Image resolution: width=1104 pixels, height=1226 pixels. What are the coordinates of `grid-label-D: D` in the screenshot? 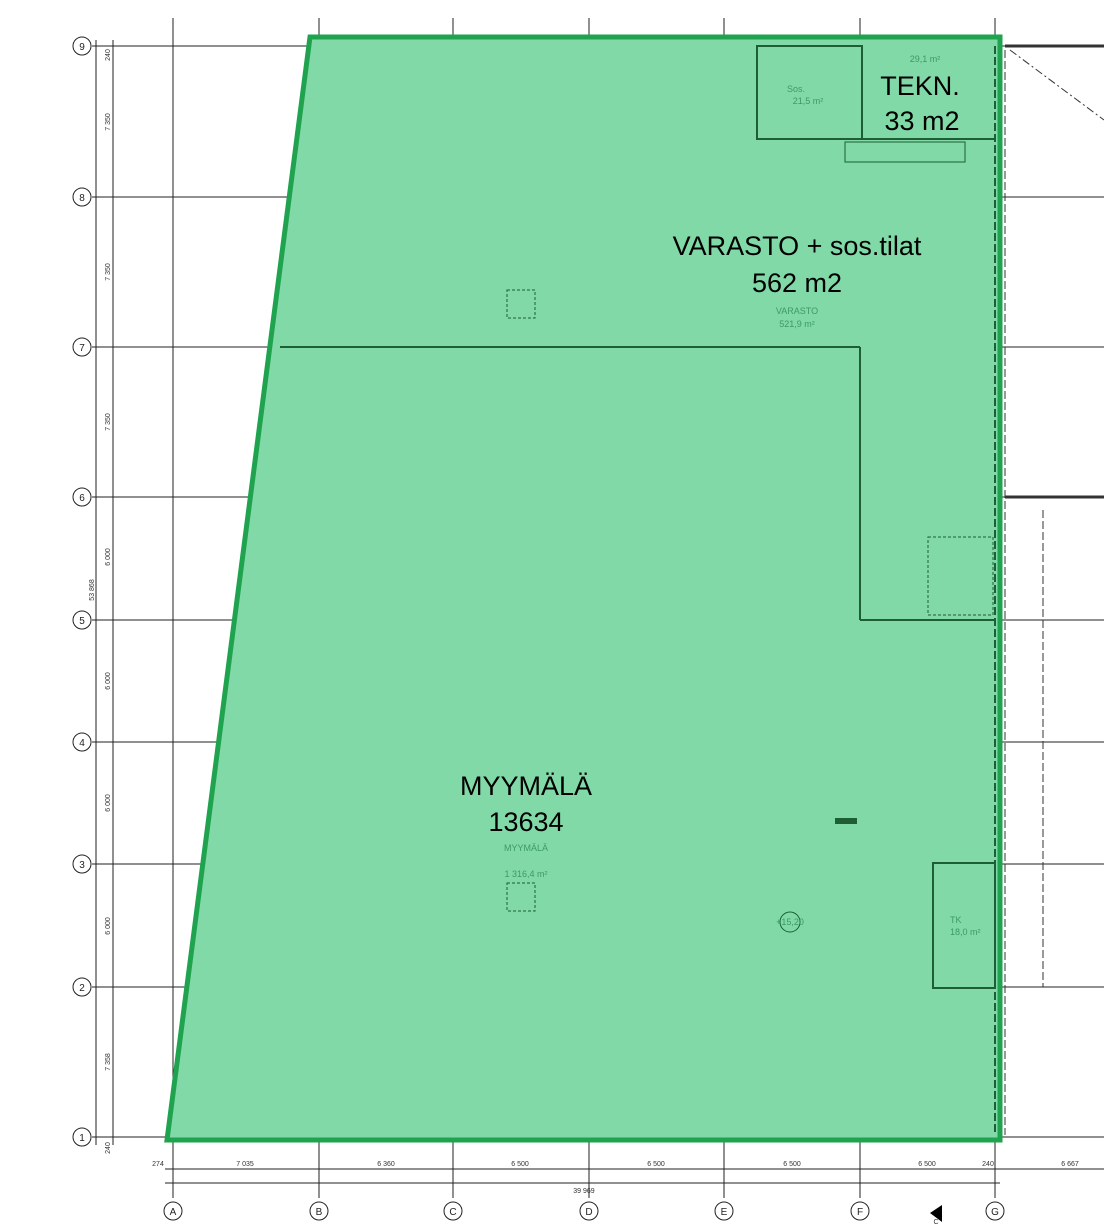 It's located at (588, 1212).